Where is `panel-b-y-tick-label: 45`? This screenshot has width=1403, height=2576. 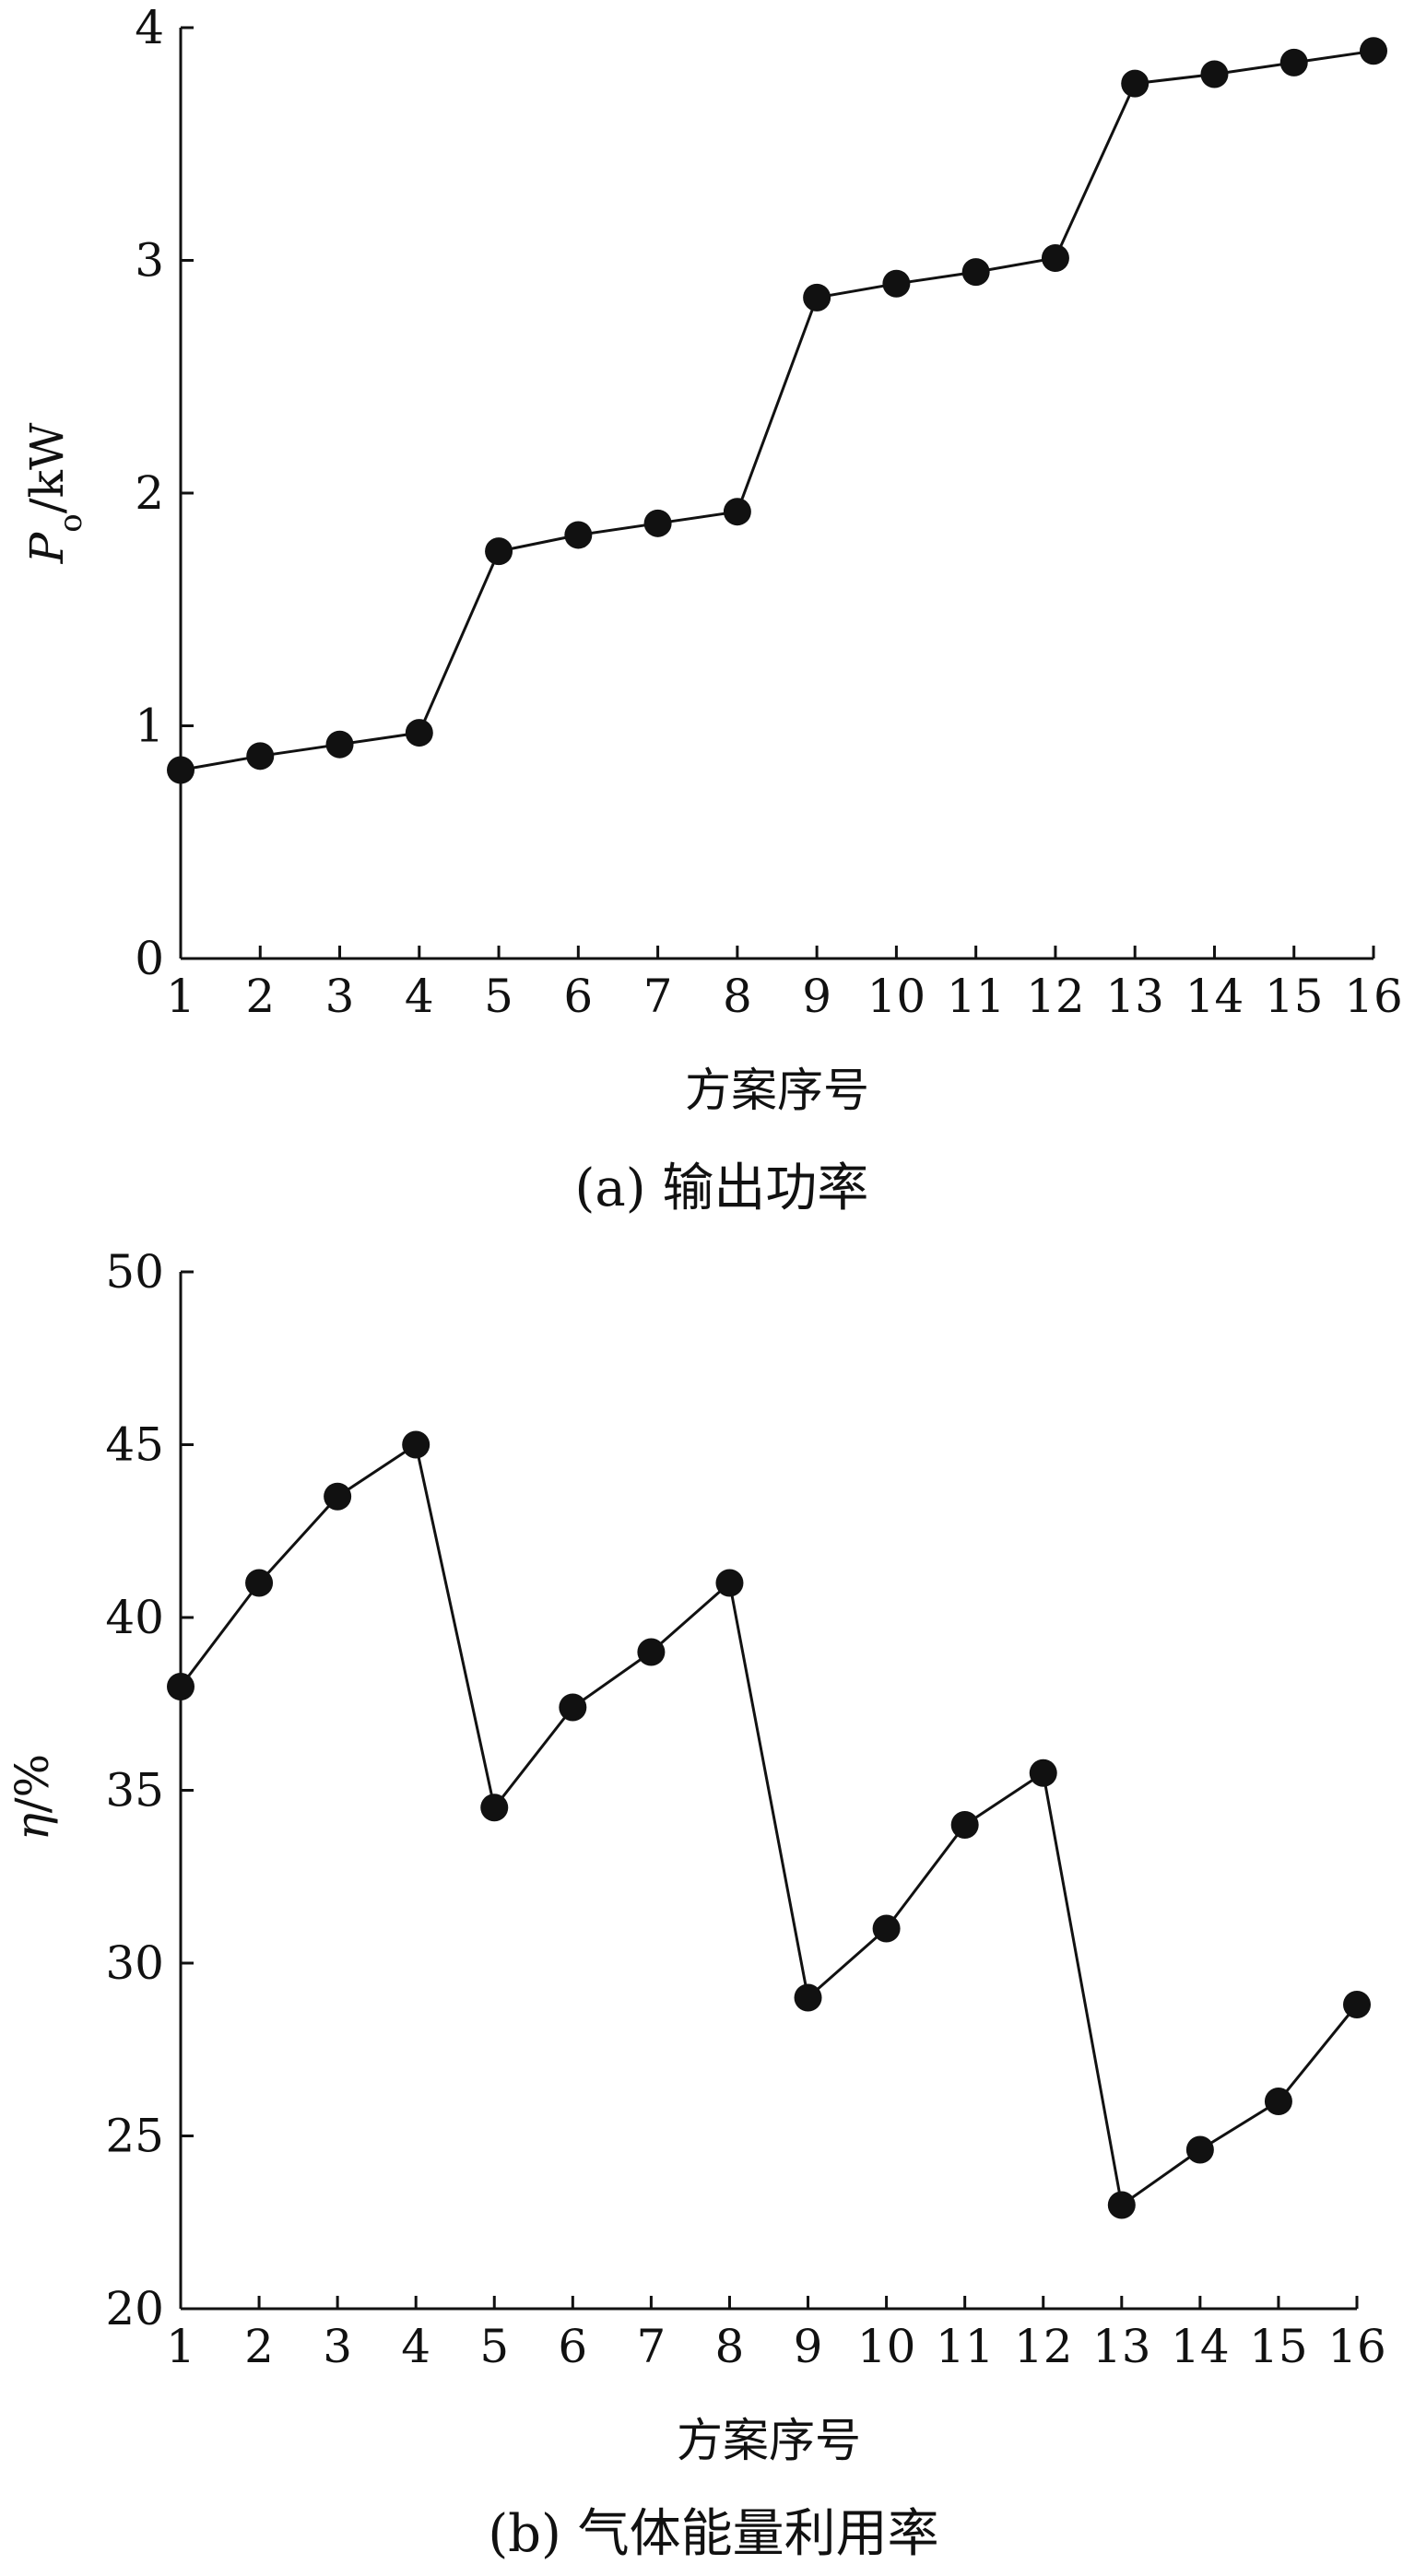 panel-b-y-tick-label: 45 is located at coordinates (134, 1445).